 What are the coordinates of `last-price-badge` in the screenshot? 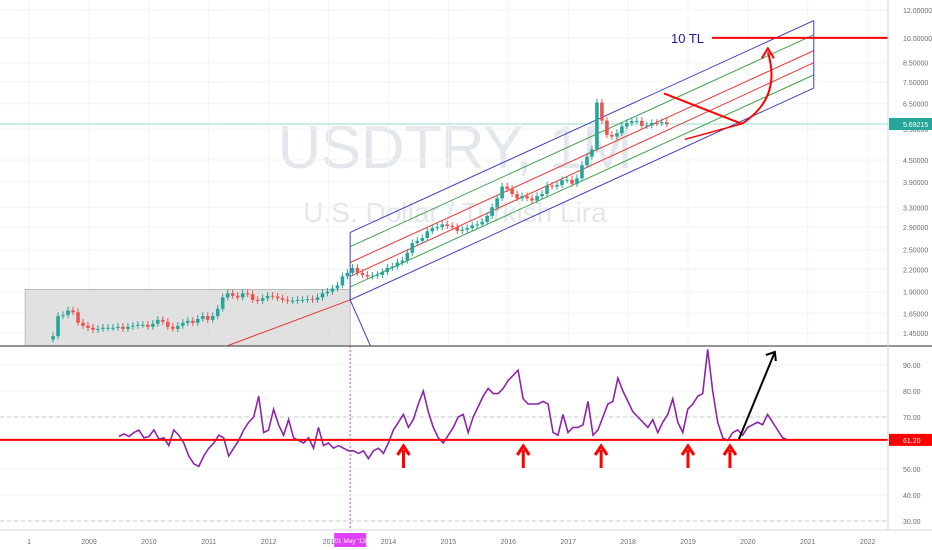 It's located at (910, 123).